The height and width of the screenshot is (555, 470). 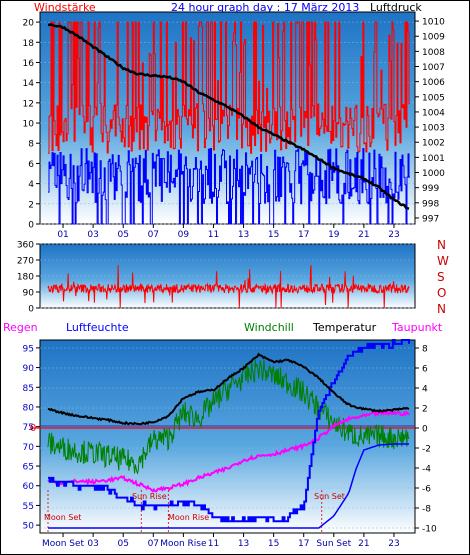 What do you see at coordinates (396, 7) in the screenshot?
I see `luftdruck-label: Luftdruck` at bounding box center [396, 7].